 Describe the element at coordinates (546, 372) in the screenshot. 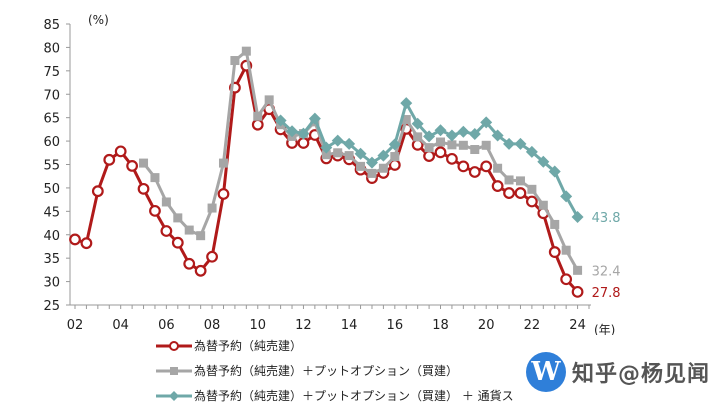

I see `watermark-logo-icon: W` at that location.